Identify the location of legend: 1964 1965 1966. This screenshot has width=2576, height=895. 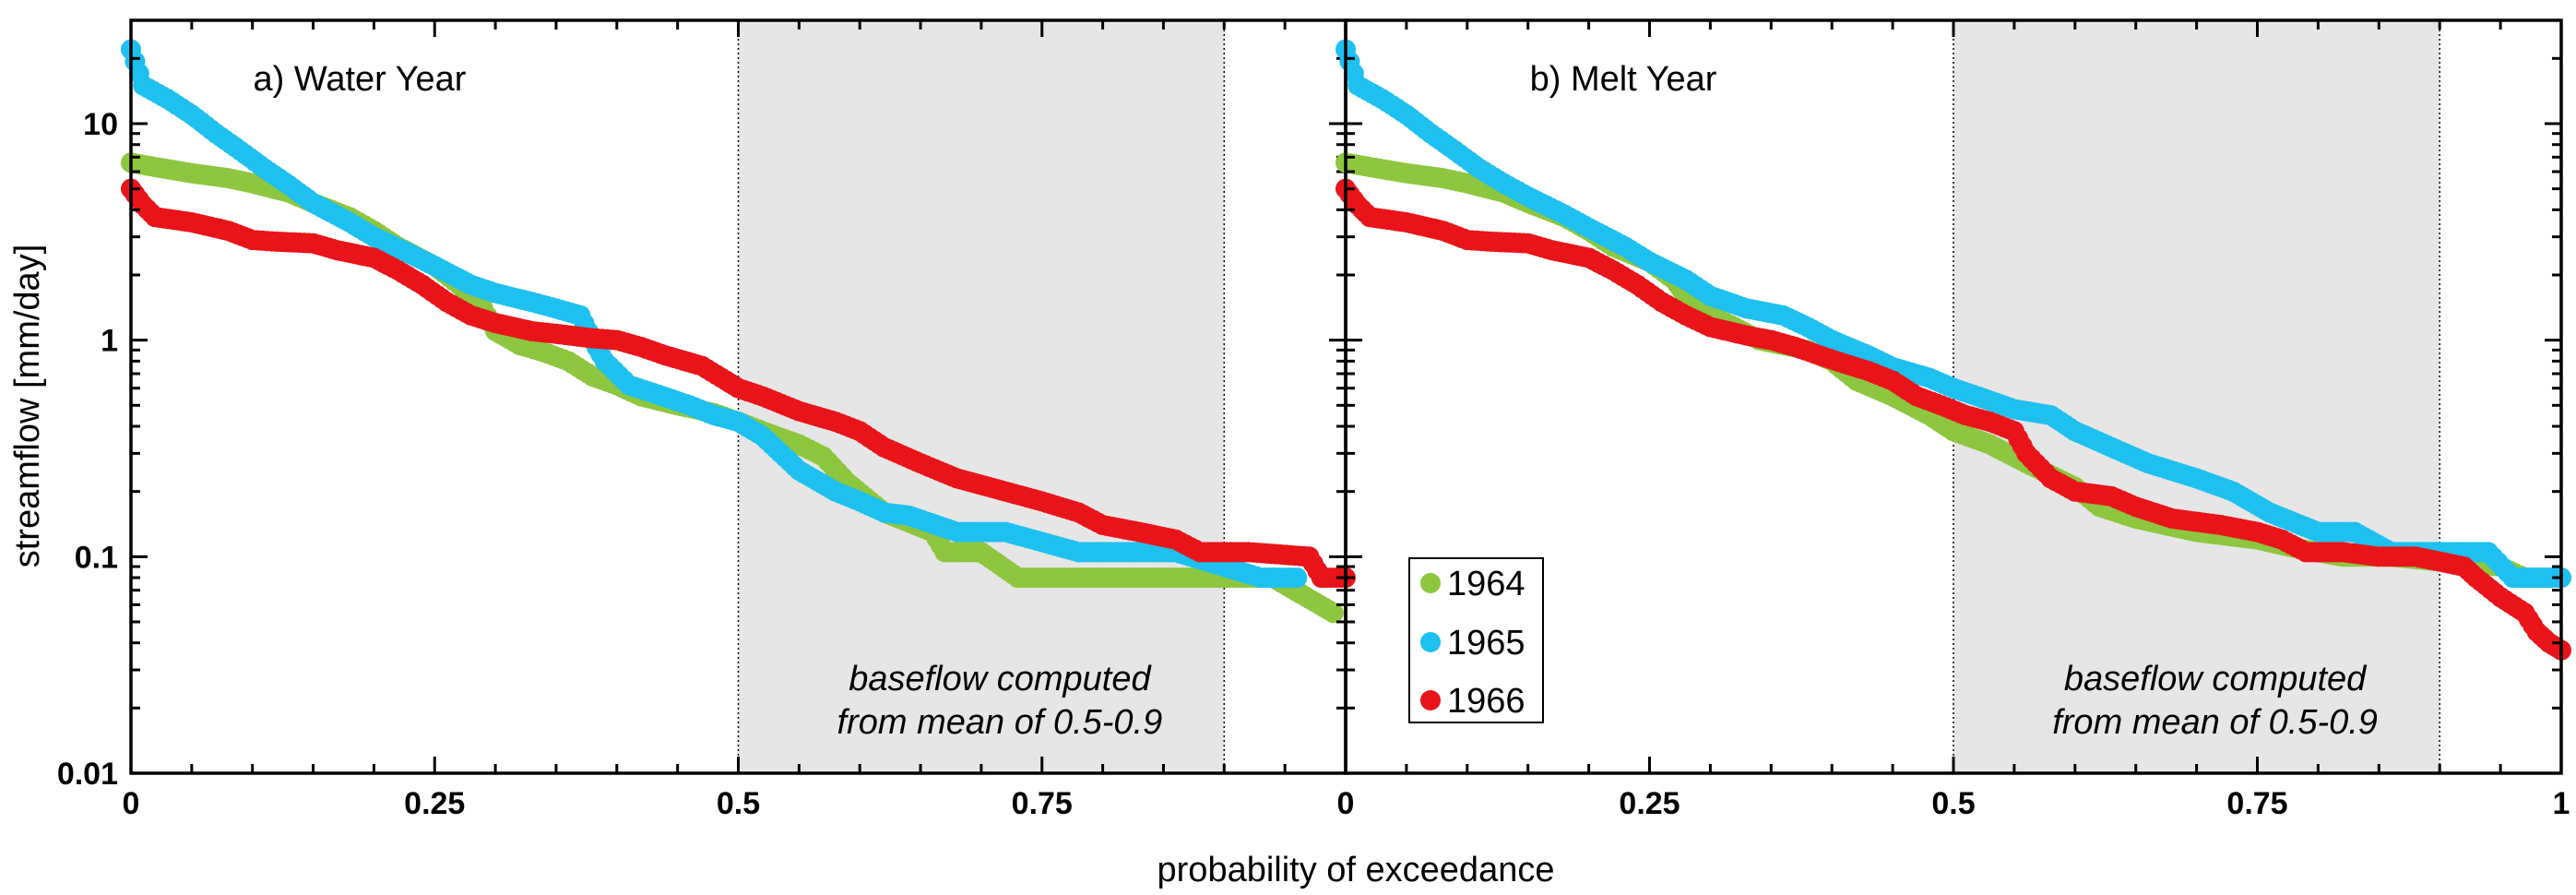
(1476, 640).